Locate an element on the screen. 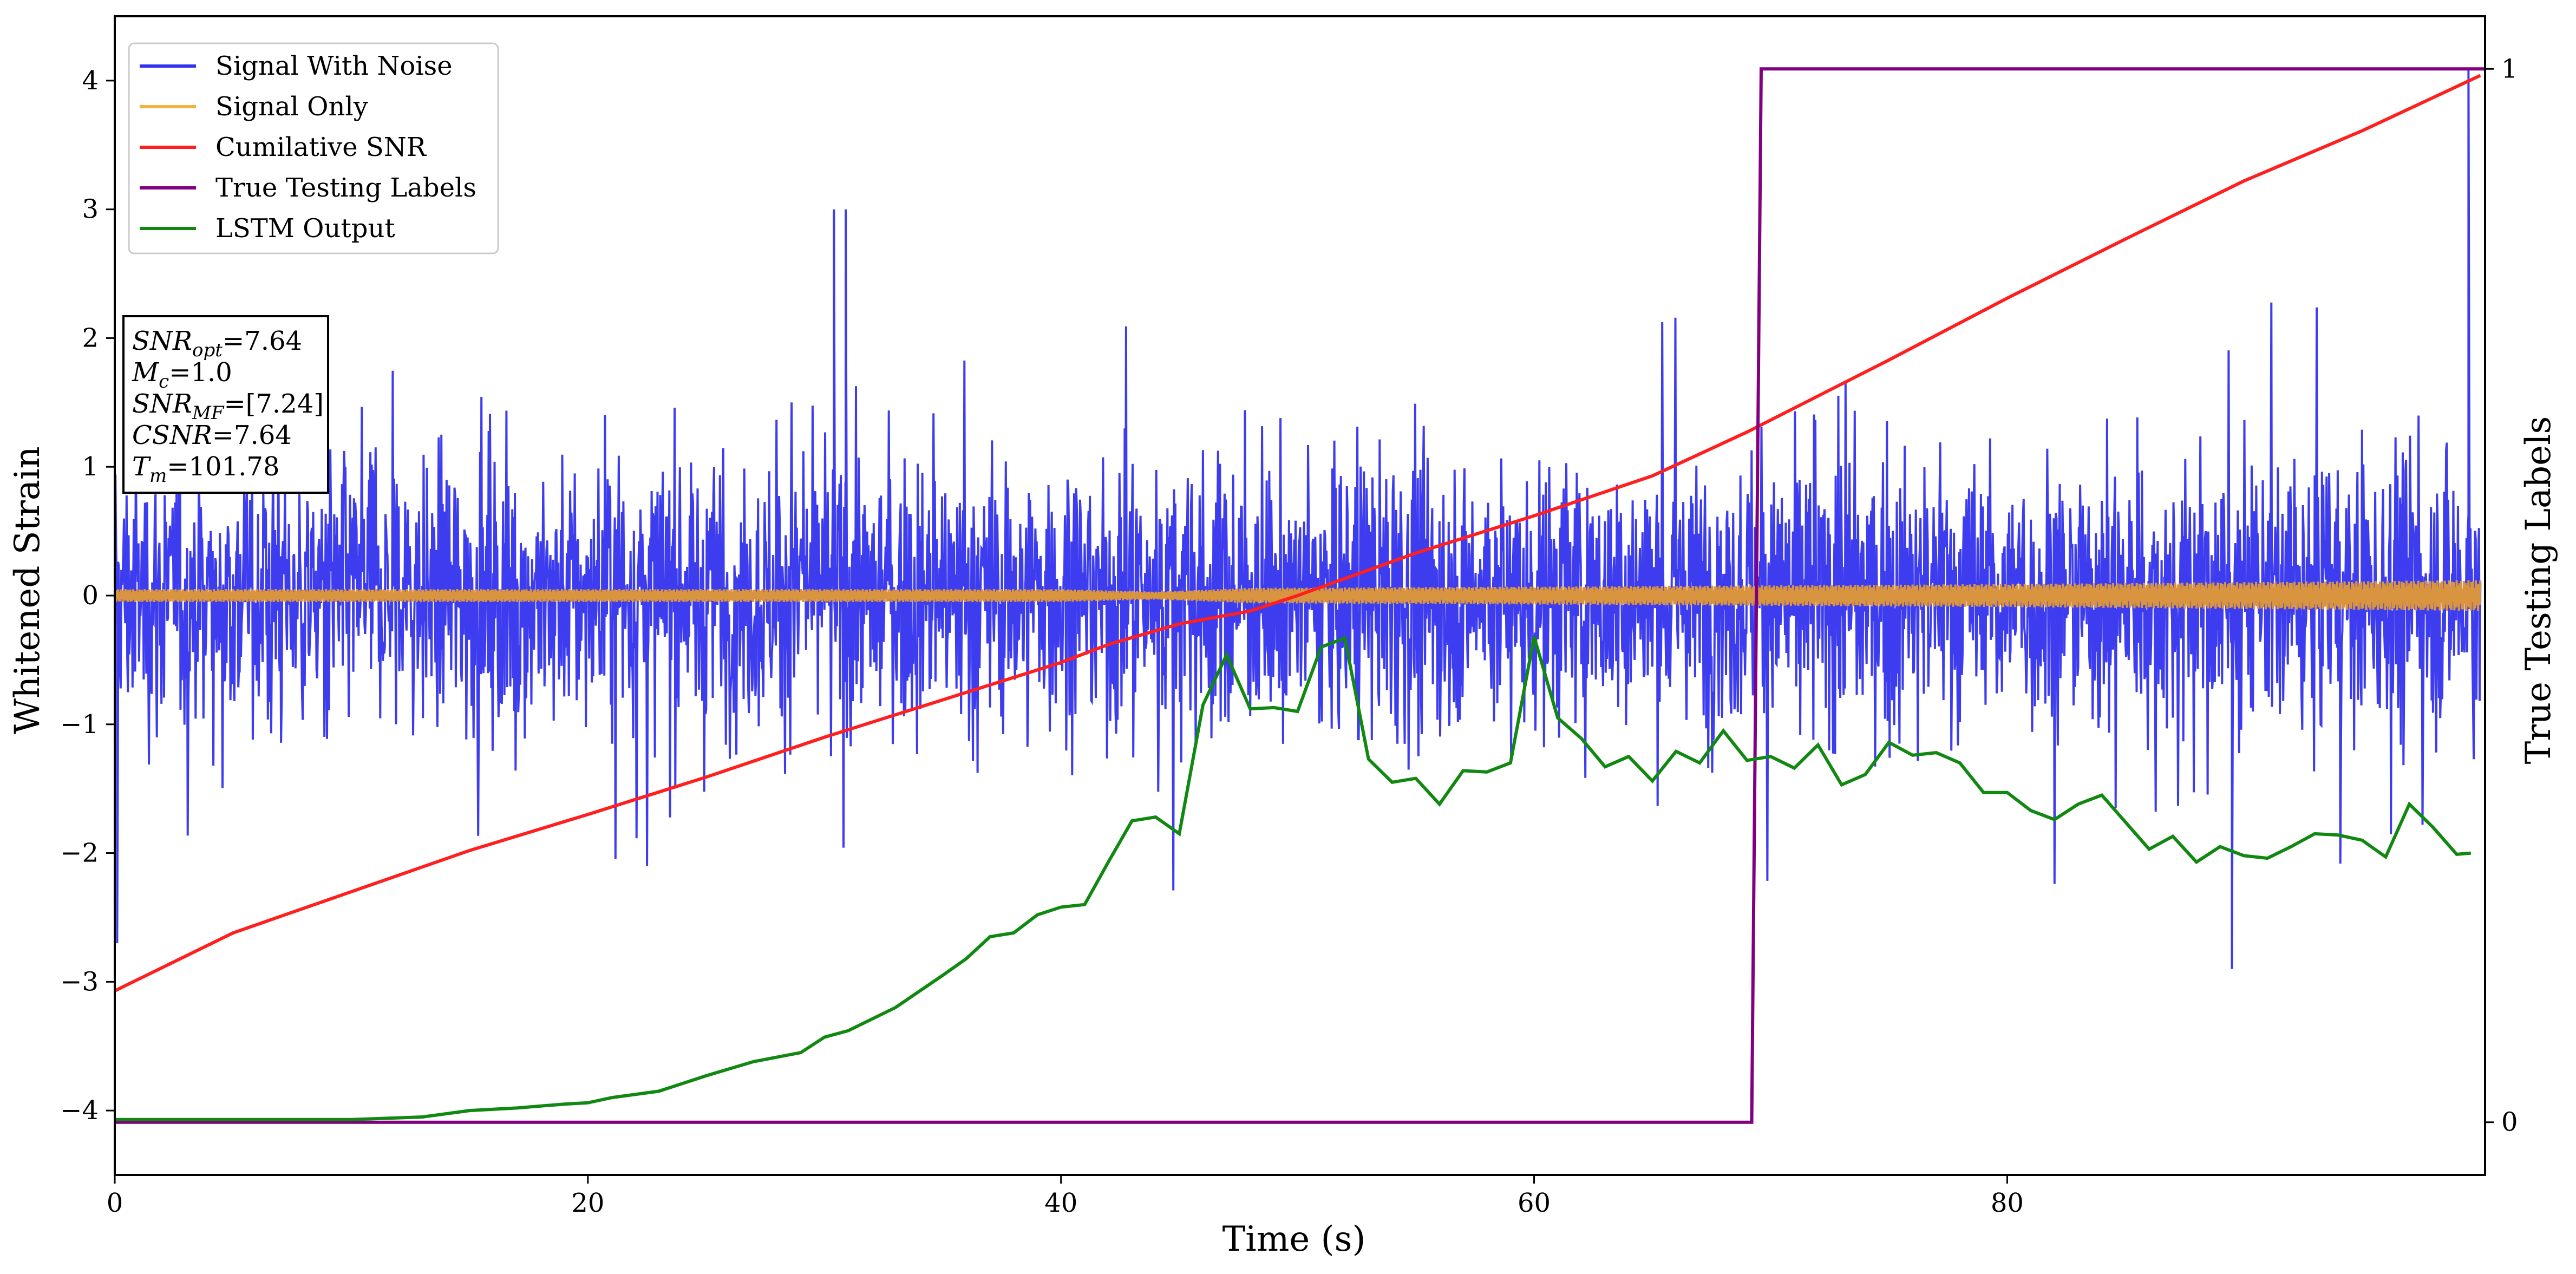 The width and height of the screenshot is (2576, 1274). y-tick-label: −2 is located at coordinates (79, 853).